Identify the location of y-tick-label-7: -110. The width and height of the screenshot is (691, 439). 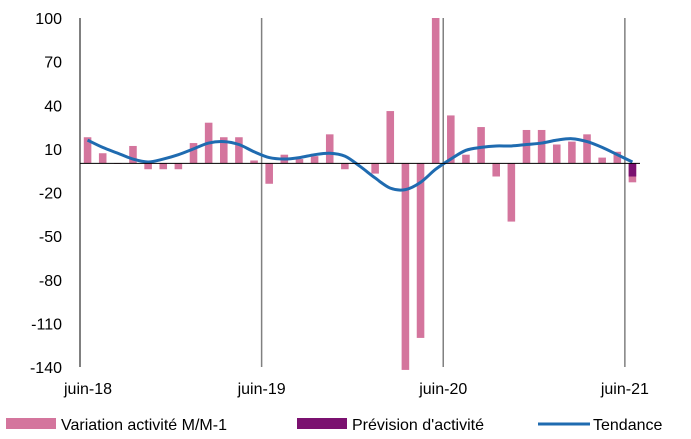
(46, 324).